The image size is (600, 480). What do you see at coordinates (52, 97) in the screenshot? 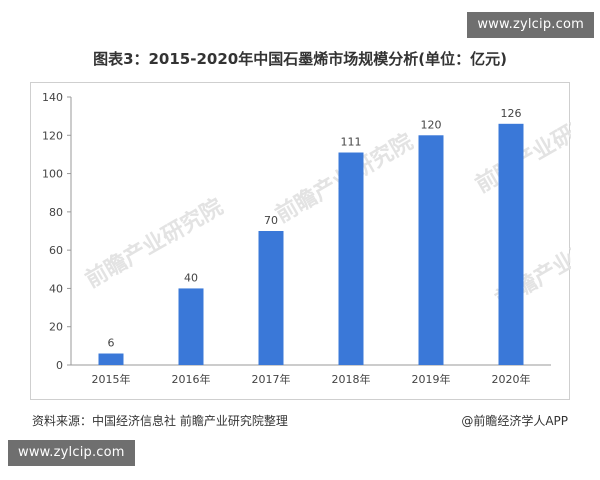
I see `y-tick-label: 140` at bounding box center [52, 97].